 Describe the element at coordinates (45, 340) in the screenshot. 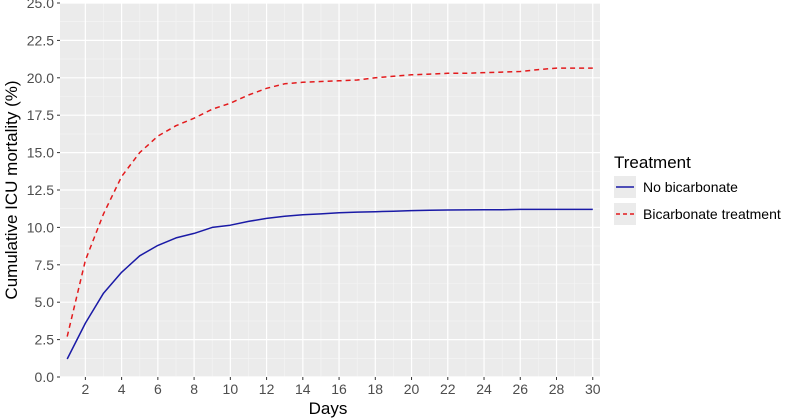

I see `y-tick-label: 2.5` at that location.